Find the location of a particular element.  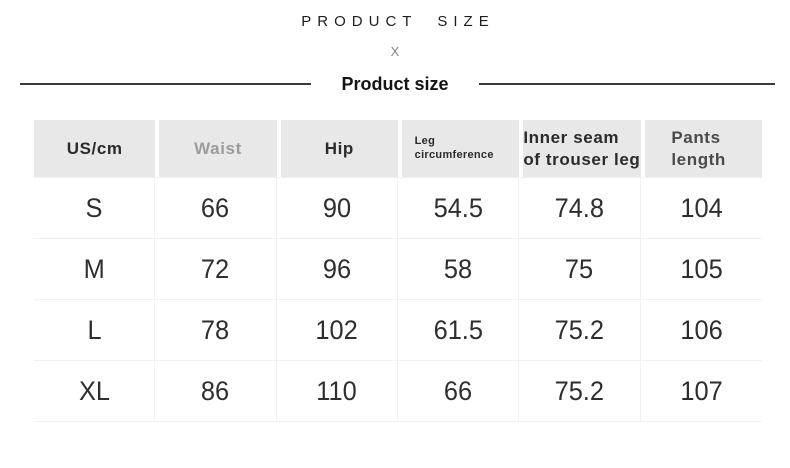

leg-circumference-cell: 58 is located at coordinates (459, 269).